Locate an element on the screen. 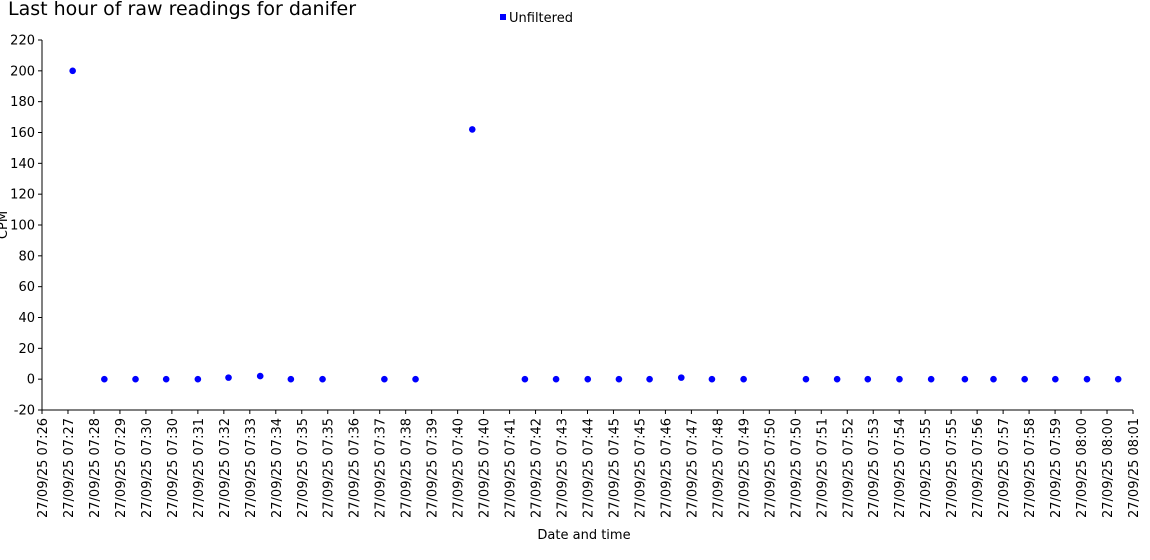  y-tick-label: -20 is located at coordinates (24, 411).